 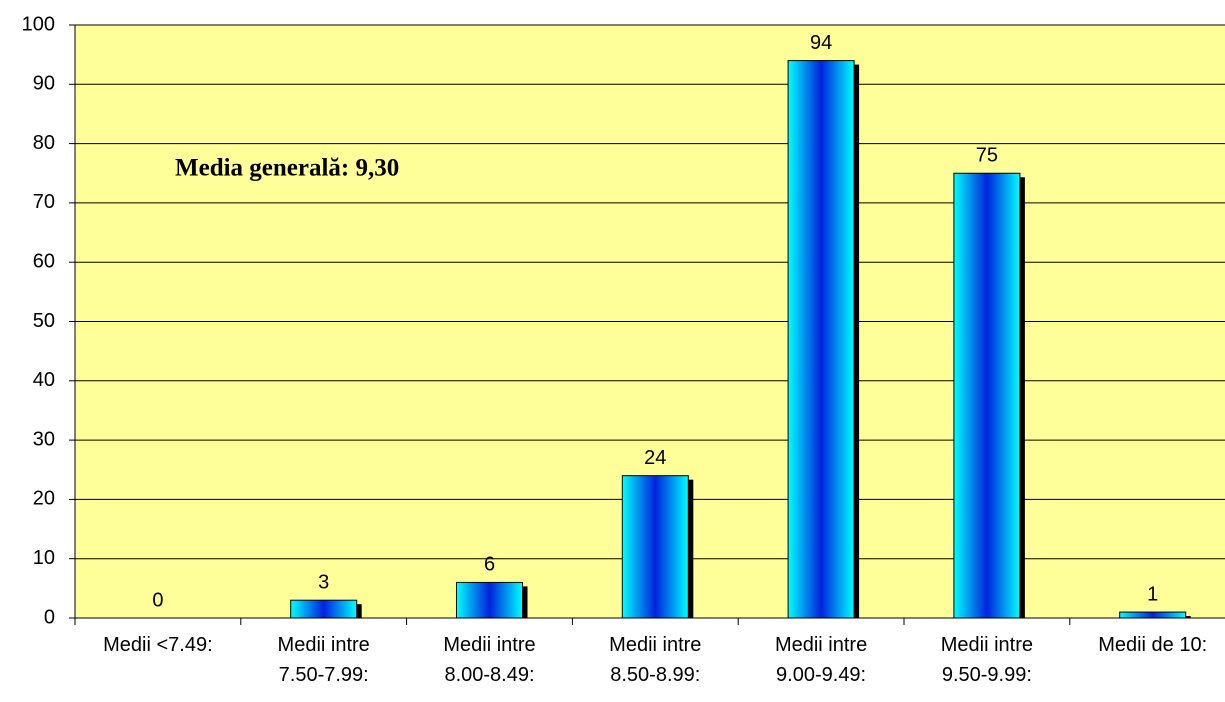 I want to click on data-label: 6, so click(x=489, y=565).